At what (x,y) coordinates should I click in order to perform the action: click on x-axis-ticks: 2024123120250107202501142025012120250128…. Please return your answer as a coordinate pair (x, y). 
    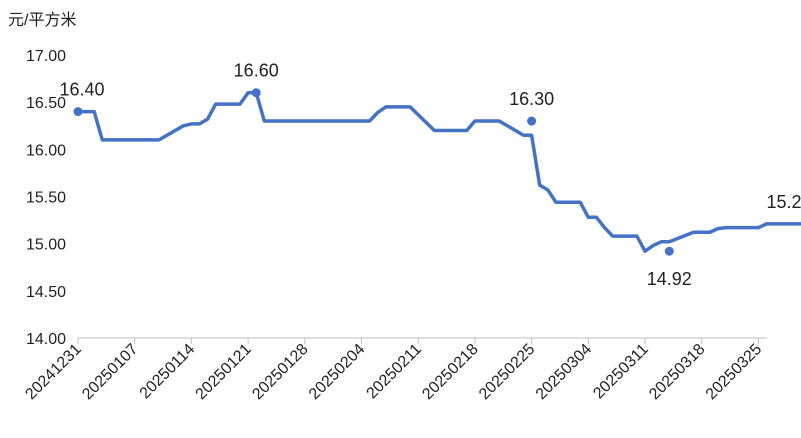
    Looking at the image, I should click on (393, 370).